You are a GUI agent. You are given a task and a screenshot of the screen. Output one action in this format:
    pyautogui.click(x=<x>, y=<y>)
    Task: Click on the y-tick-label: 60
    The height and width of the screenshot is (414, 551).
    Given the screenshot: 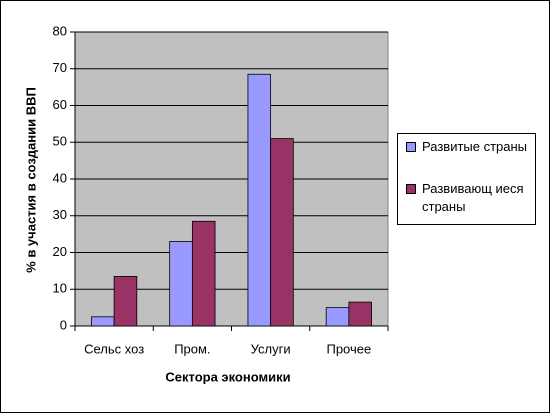 What is the action you would take?
    pyautogui.click(x=60, y=104)
    